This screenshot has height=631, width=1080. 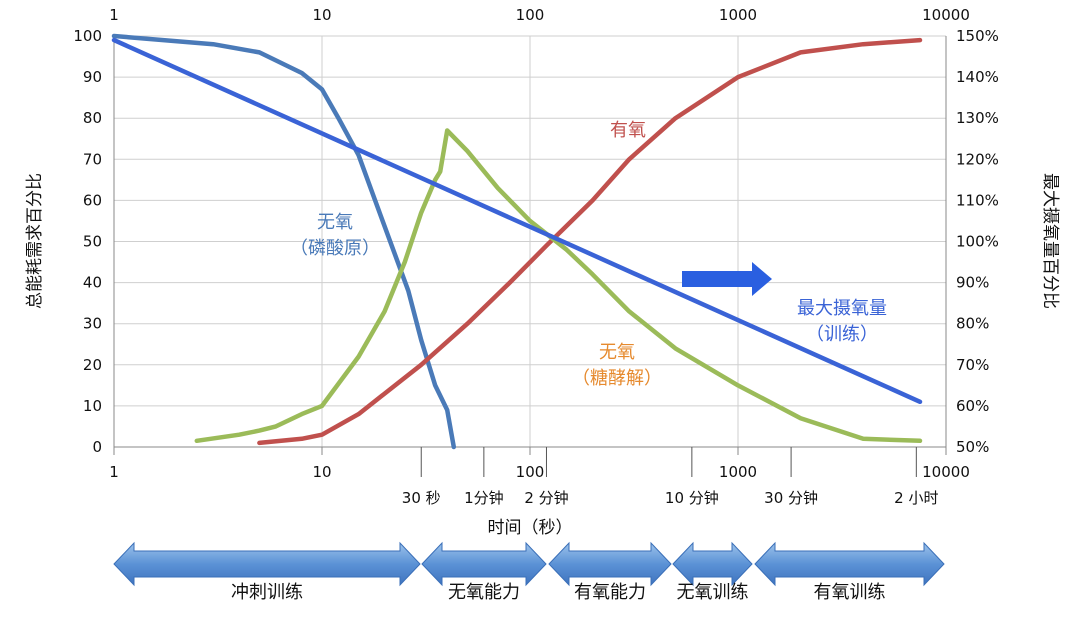 What do you see at coordinates (92, 406) in the screenshot?
I see `y-tick-label: 10` at bounding box center [92, 406].